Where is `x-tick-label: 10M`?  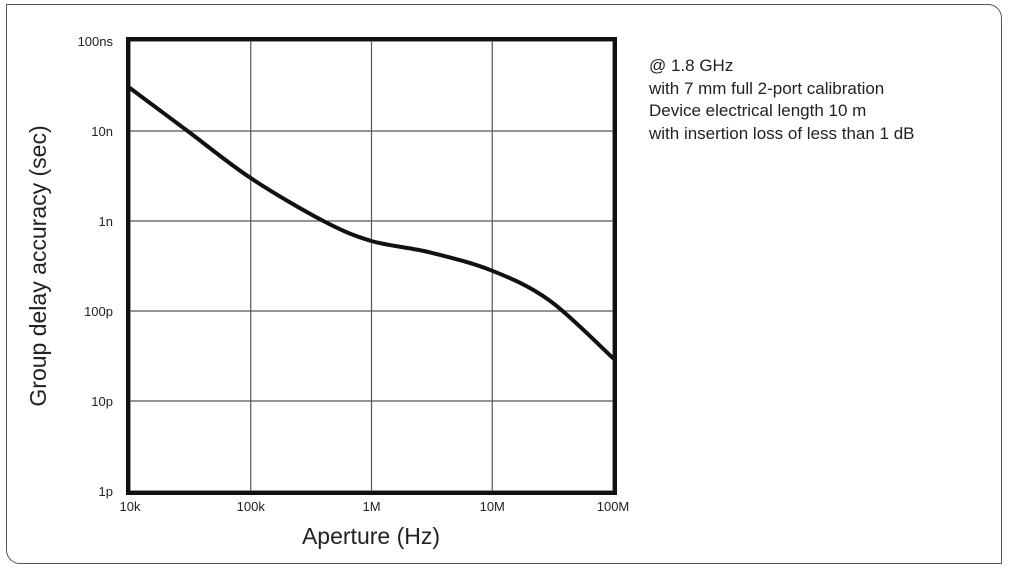 x-tick-label: 10M is located at coordinates (492, 506).